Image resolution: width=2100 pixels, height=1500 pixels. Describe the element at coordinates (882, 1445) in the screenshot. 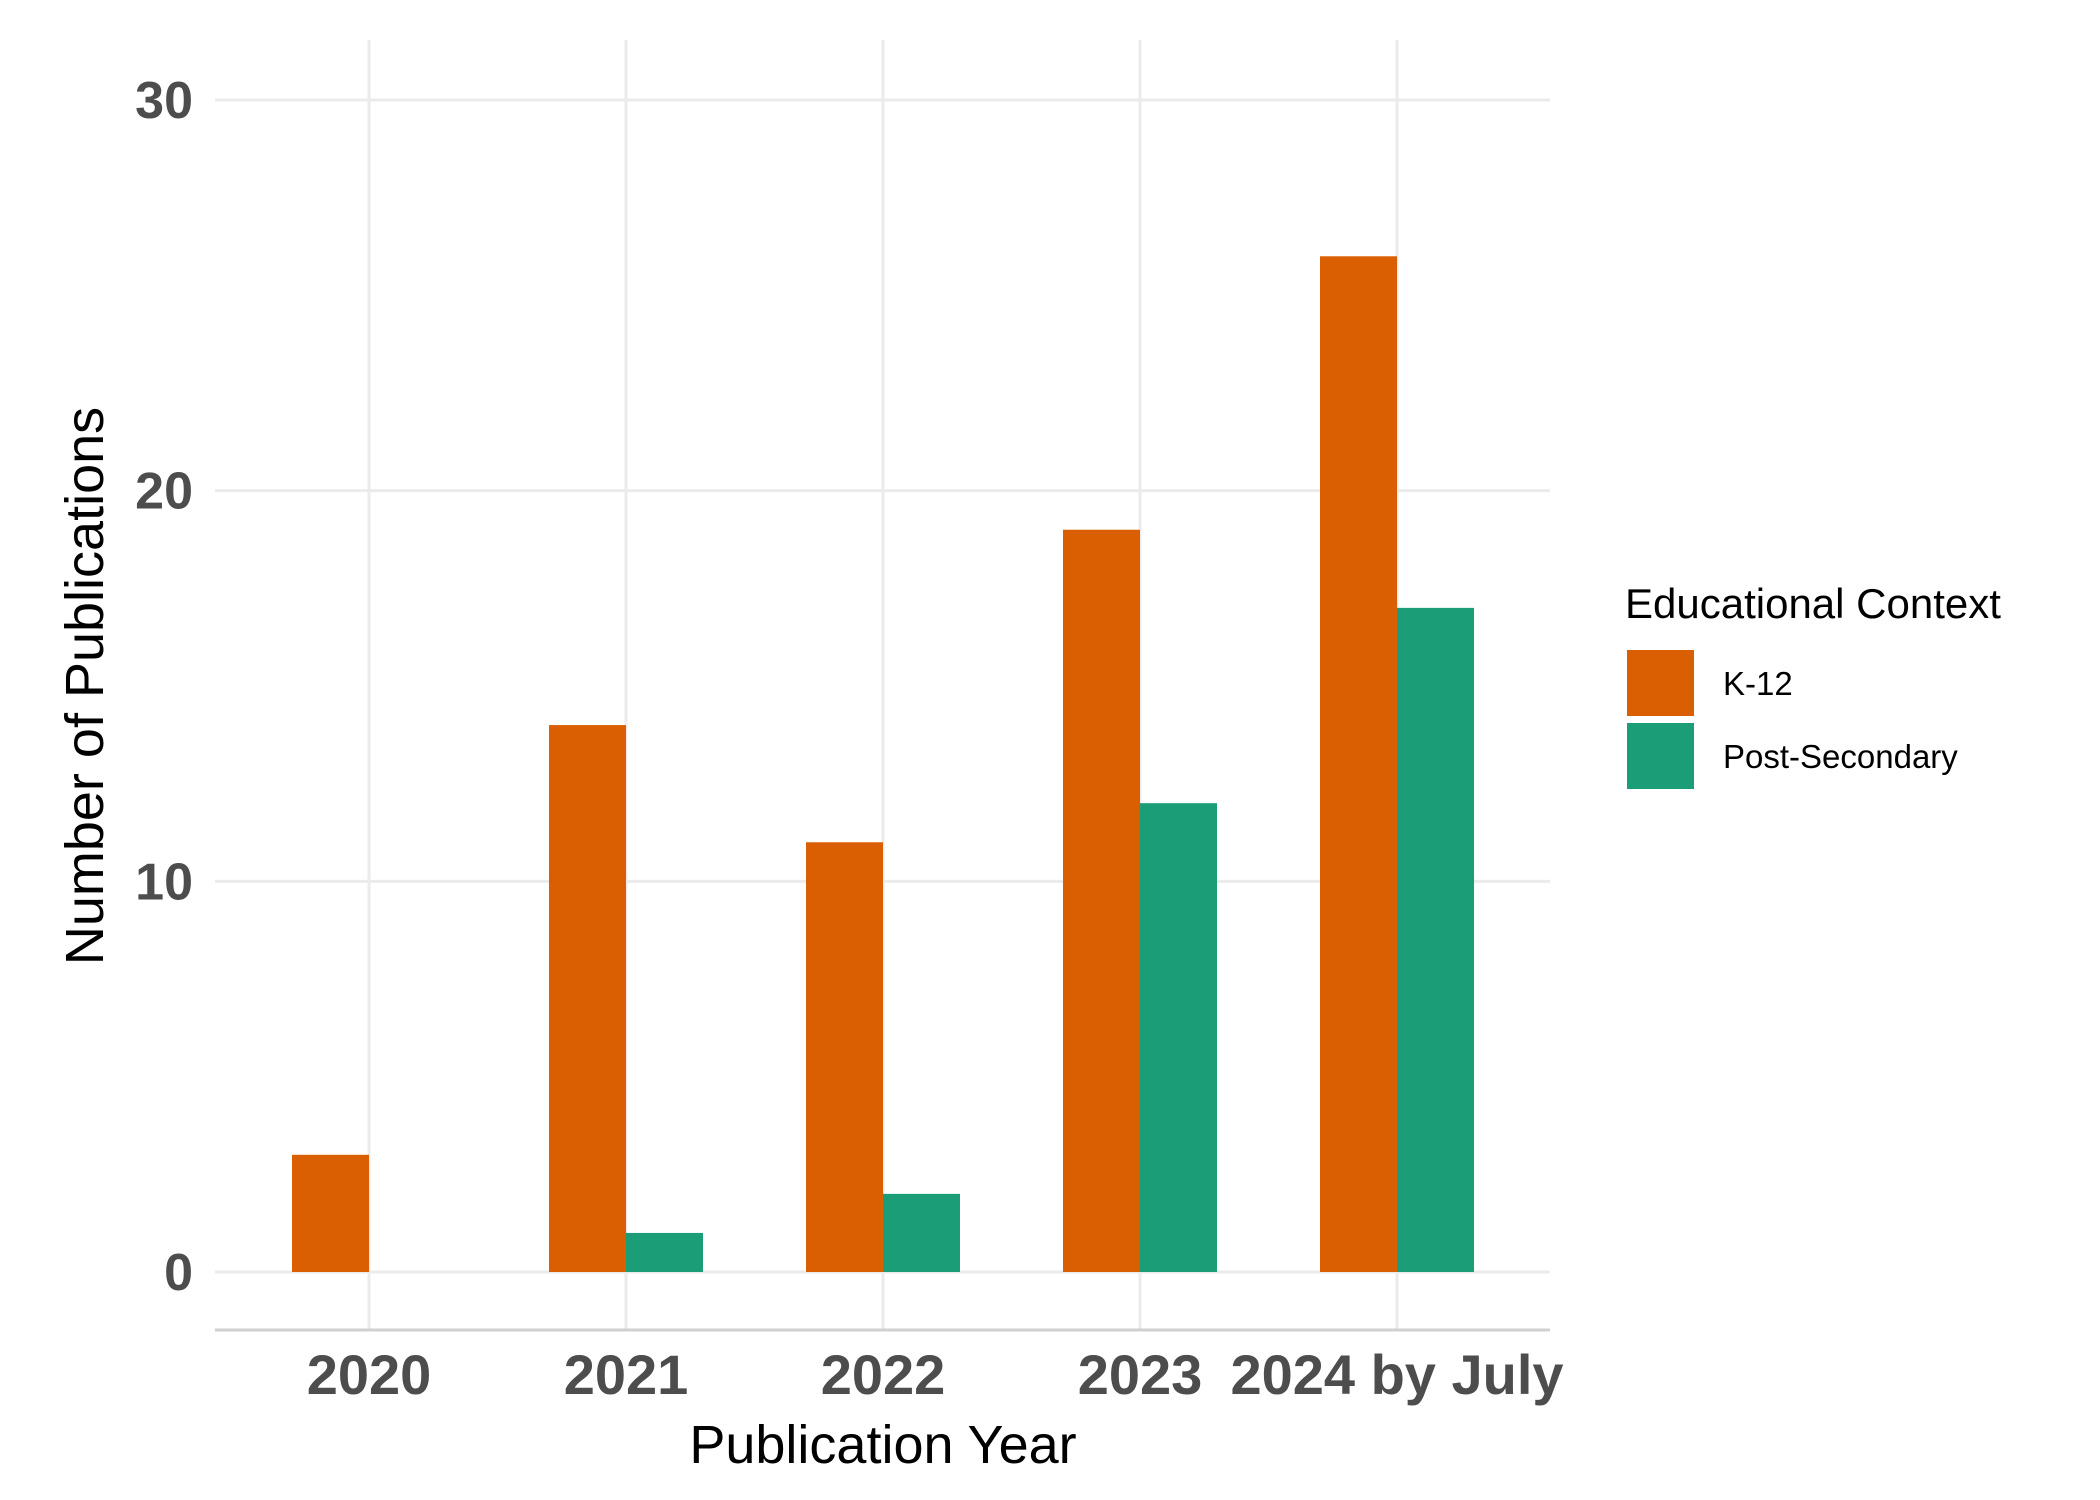

I see `x-axis-title: Publication Year` at that location.